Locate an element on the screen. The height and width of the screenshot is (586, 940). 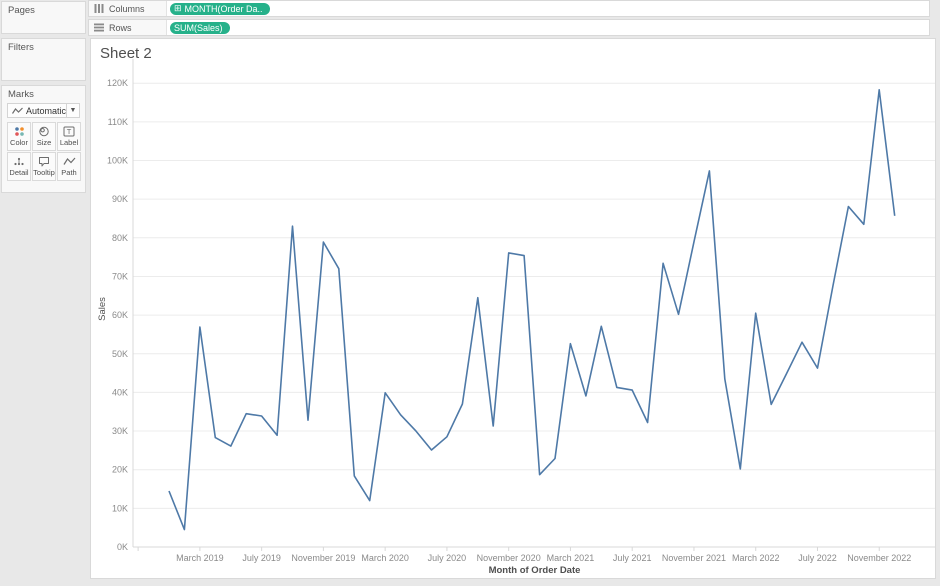
y-tick-label: 20K is located at coordinates (120, 470).